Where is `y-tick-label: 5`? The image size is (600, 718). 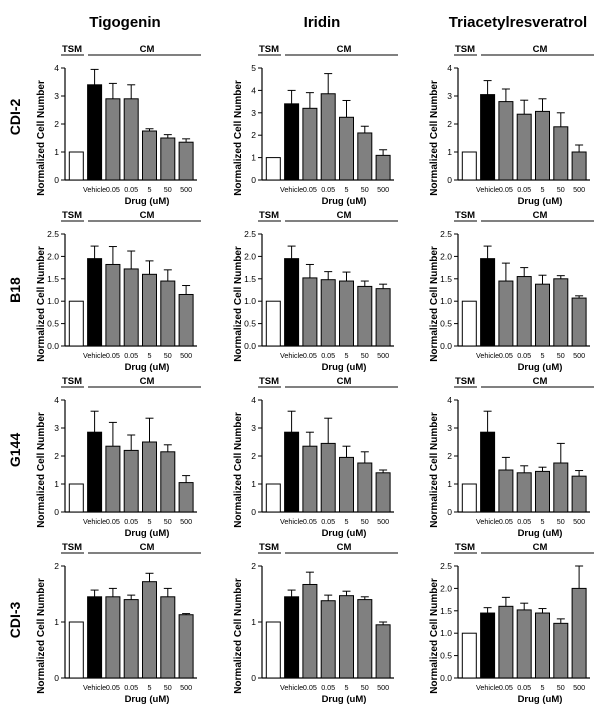 y-tick-label: 5 is located at coordinates (253, 68).